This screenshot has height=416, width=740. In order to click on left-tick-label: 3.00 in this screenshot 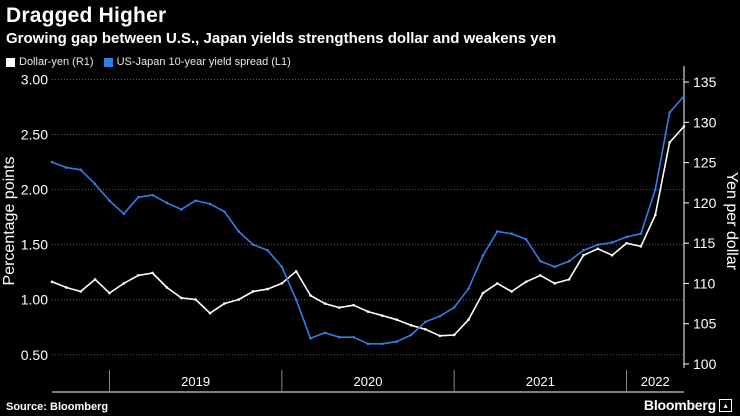, I will do `click(34, 80)`.